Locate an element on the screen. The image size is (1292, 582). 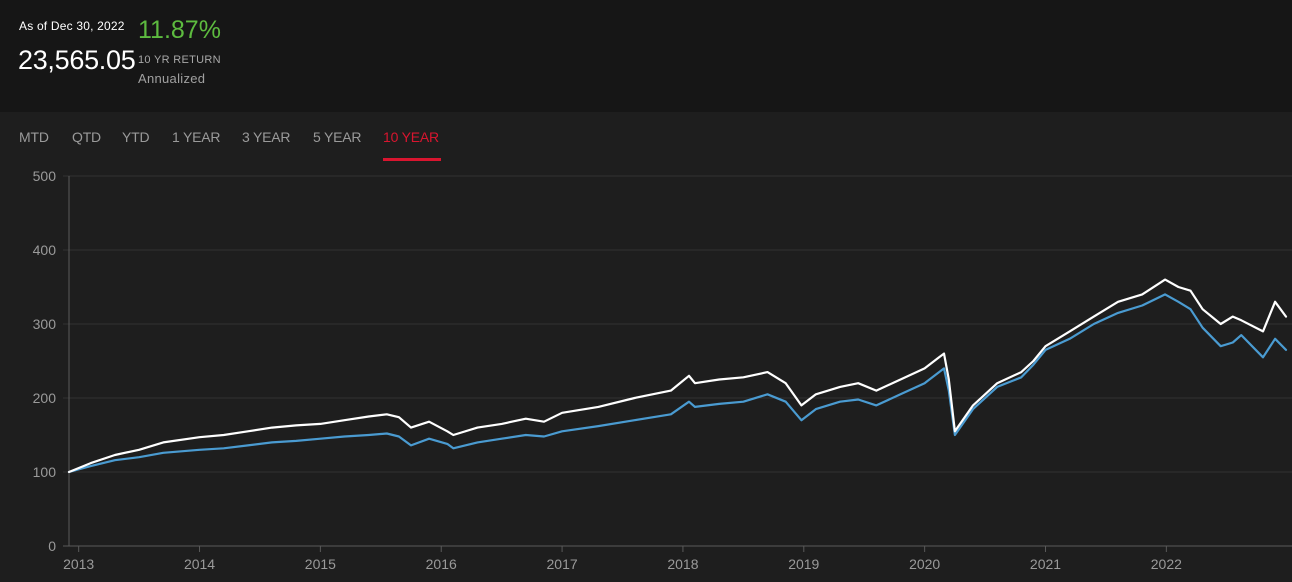
active-tab-indicator is located at coordinates (412, 159).